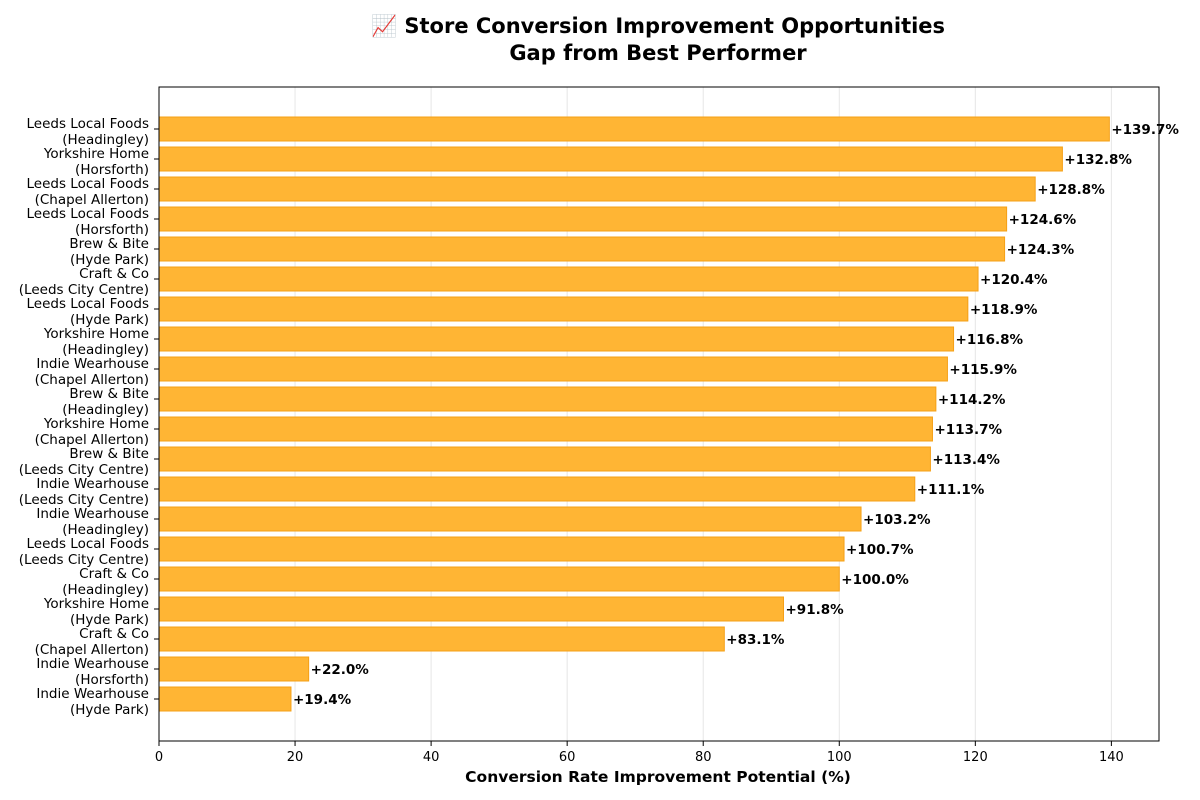  What do you see at coordinates (322, 700) in the screenshot?
I see `data-label: +19.4%` at bounding box center [322, 700].